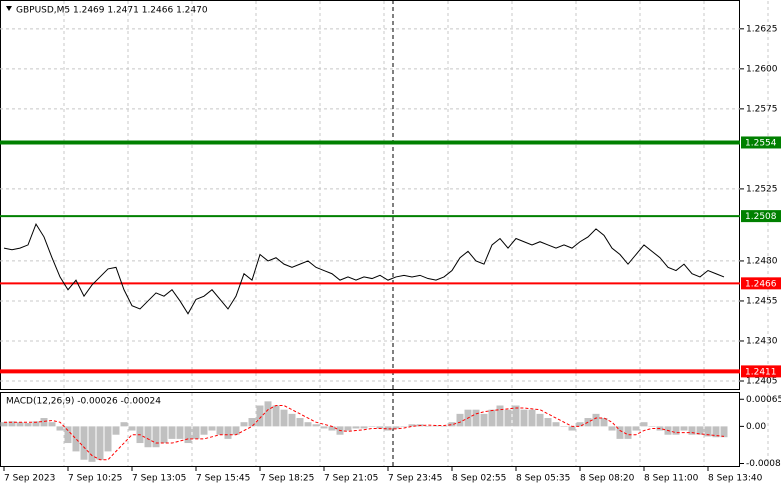 The image size is (781, 489). Describe the element at coordinates (762, 261) in the screenshot. I see `y-tick-label: 1.2480` at that location.